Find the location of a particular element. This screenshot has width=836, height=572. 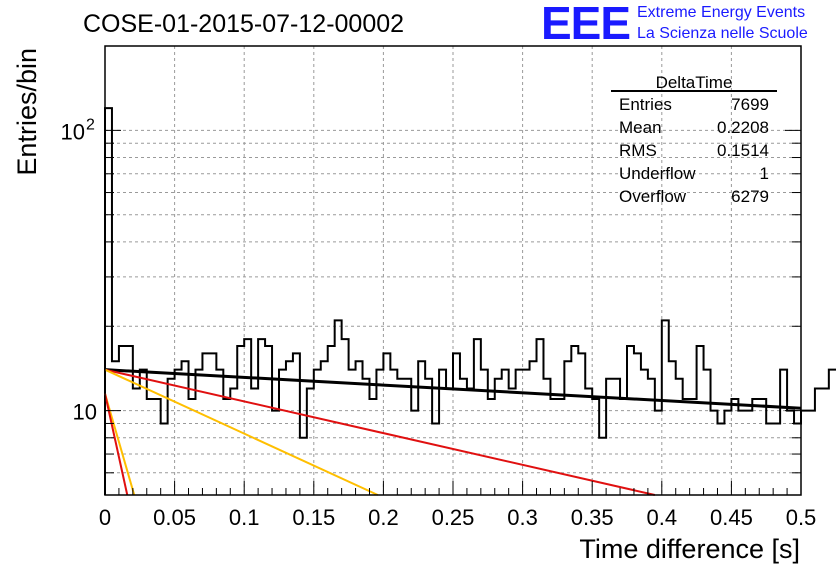

stats-label: RMS is located at coordinates (638, 150).